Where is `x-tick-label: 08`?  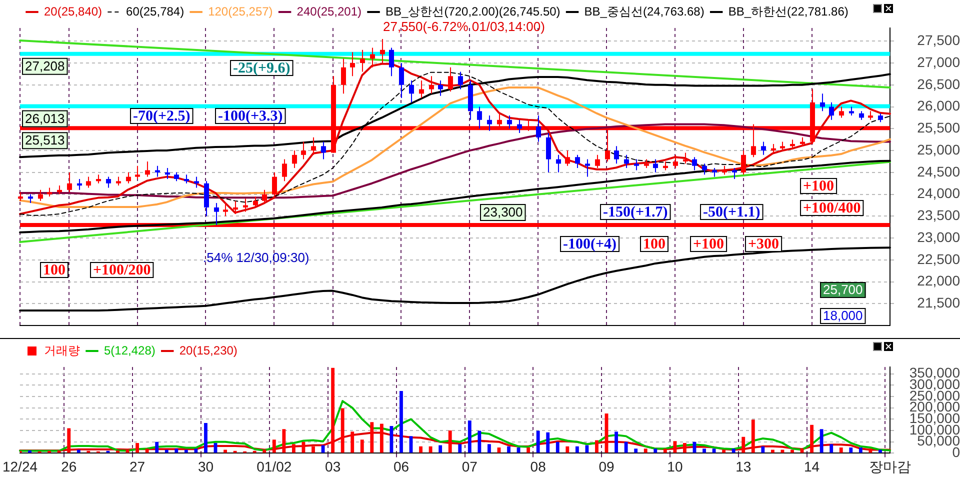 x-tick-label: 08 is located at coordinates (538, 466).